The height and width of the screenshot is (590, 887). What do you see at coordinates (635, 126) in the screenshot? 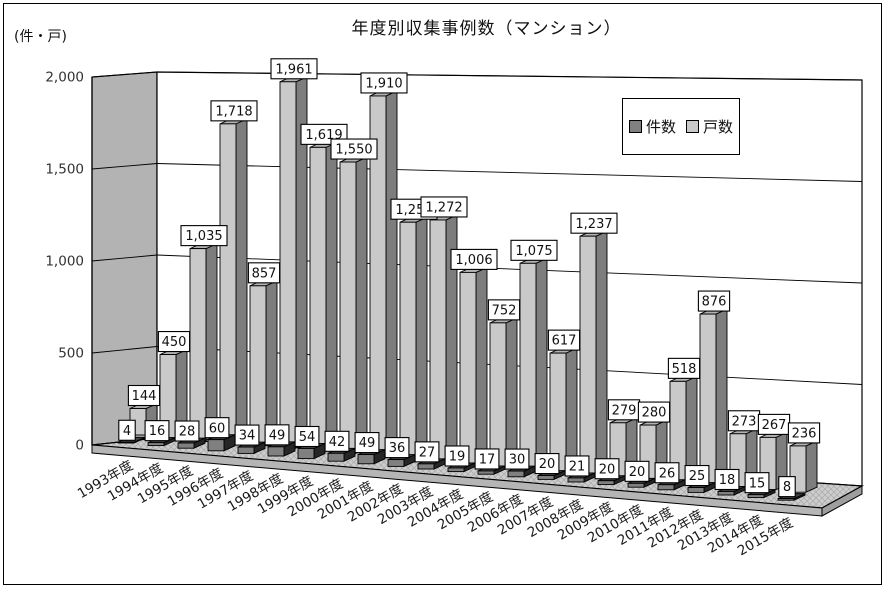
I see `kensu-series-swatch-icon` at bounding box center [635, 126].